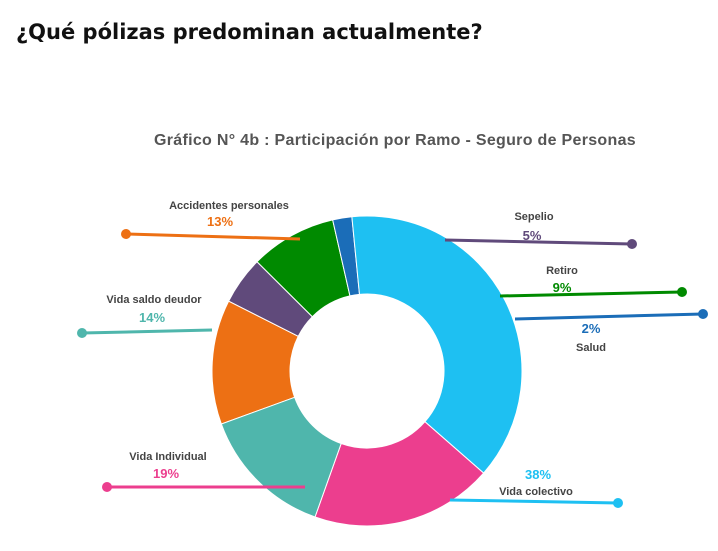 This screenshot has height=551, width=718. Describe the element at coordinates (220, 221) in the screenshot. I see `slice-value-accidentes-personales: 13%` at that location.